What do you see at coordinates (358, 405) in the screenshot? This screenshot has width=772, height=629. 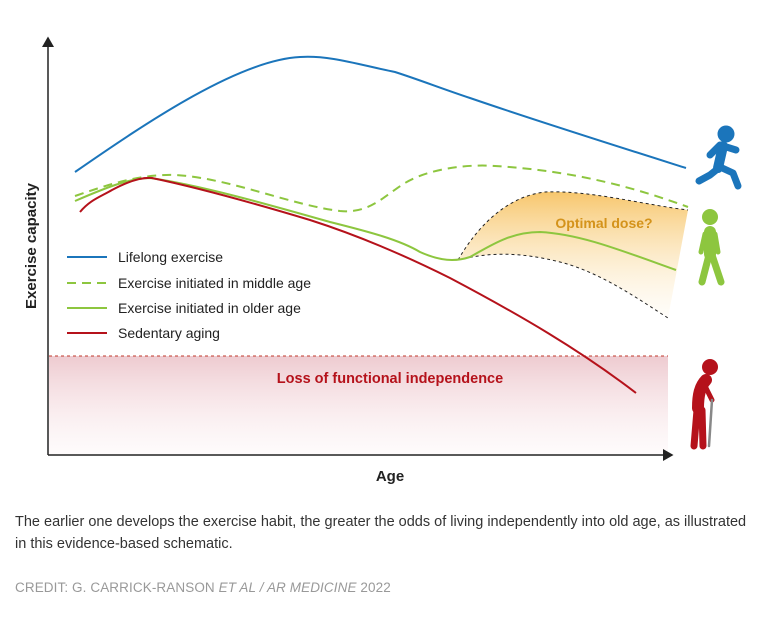 I see `independence-loss-zone` at bounding box center [358, 405].